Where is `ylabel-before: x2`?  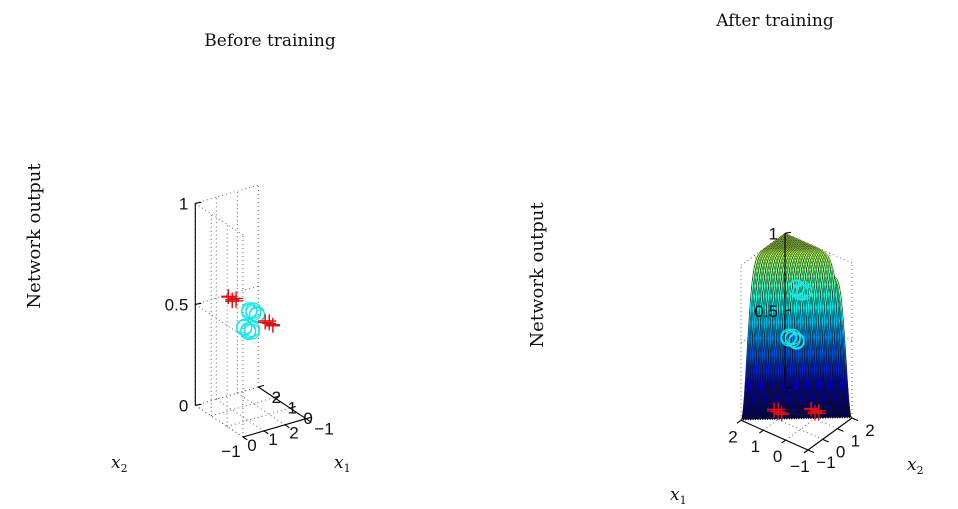 ylabel-before: x2 is located at coordinates (119, 464).